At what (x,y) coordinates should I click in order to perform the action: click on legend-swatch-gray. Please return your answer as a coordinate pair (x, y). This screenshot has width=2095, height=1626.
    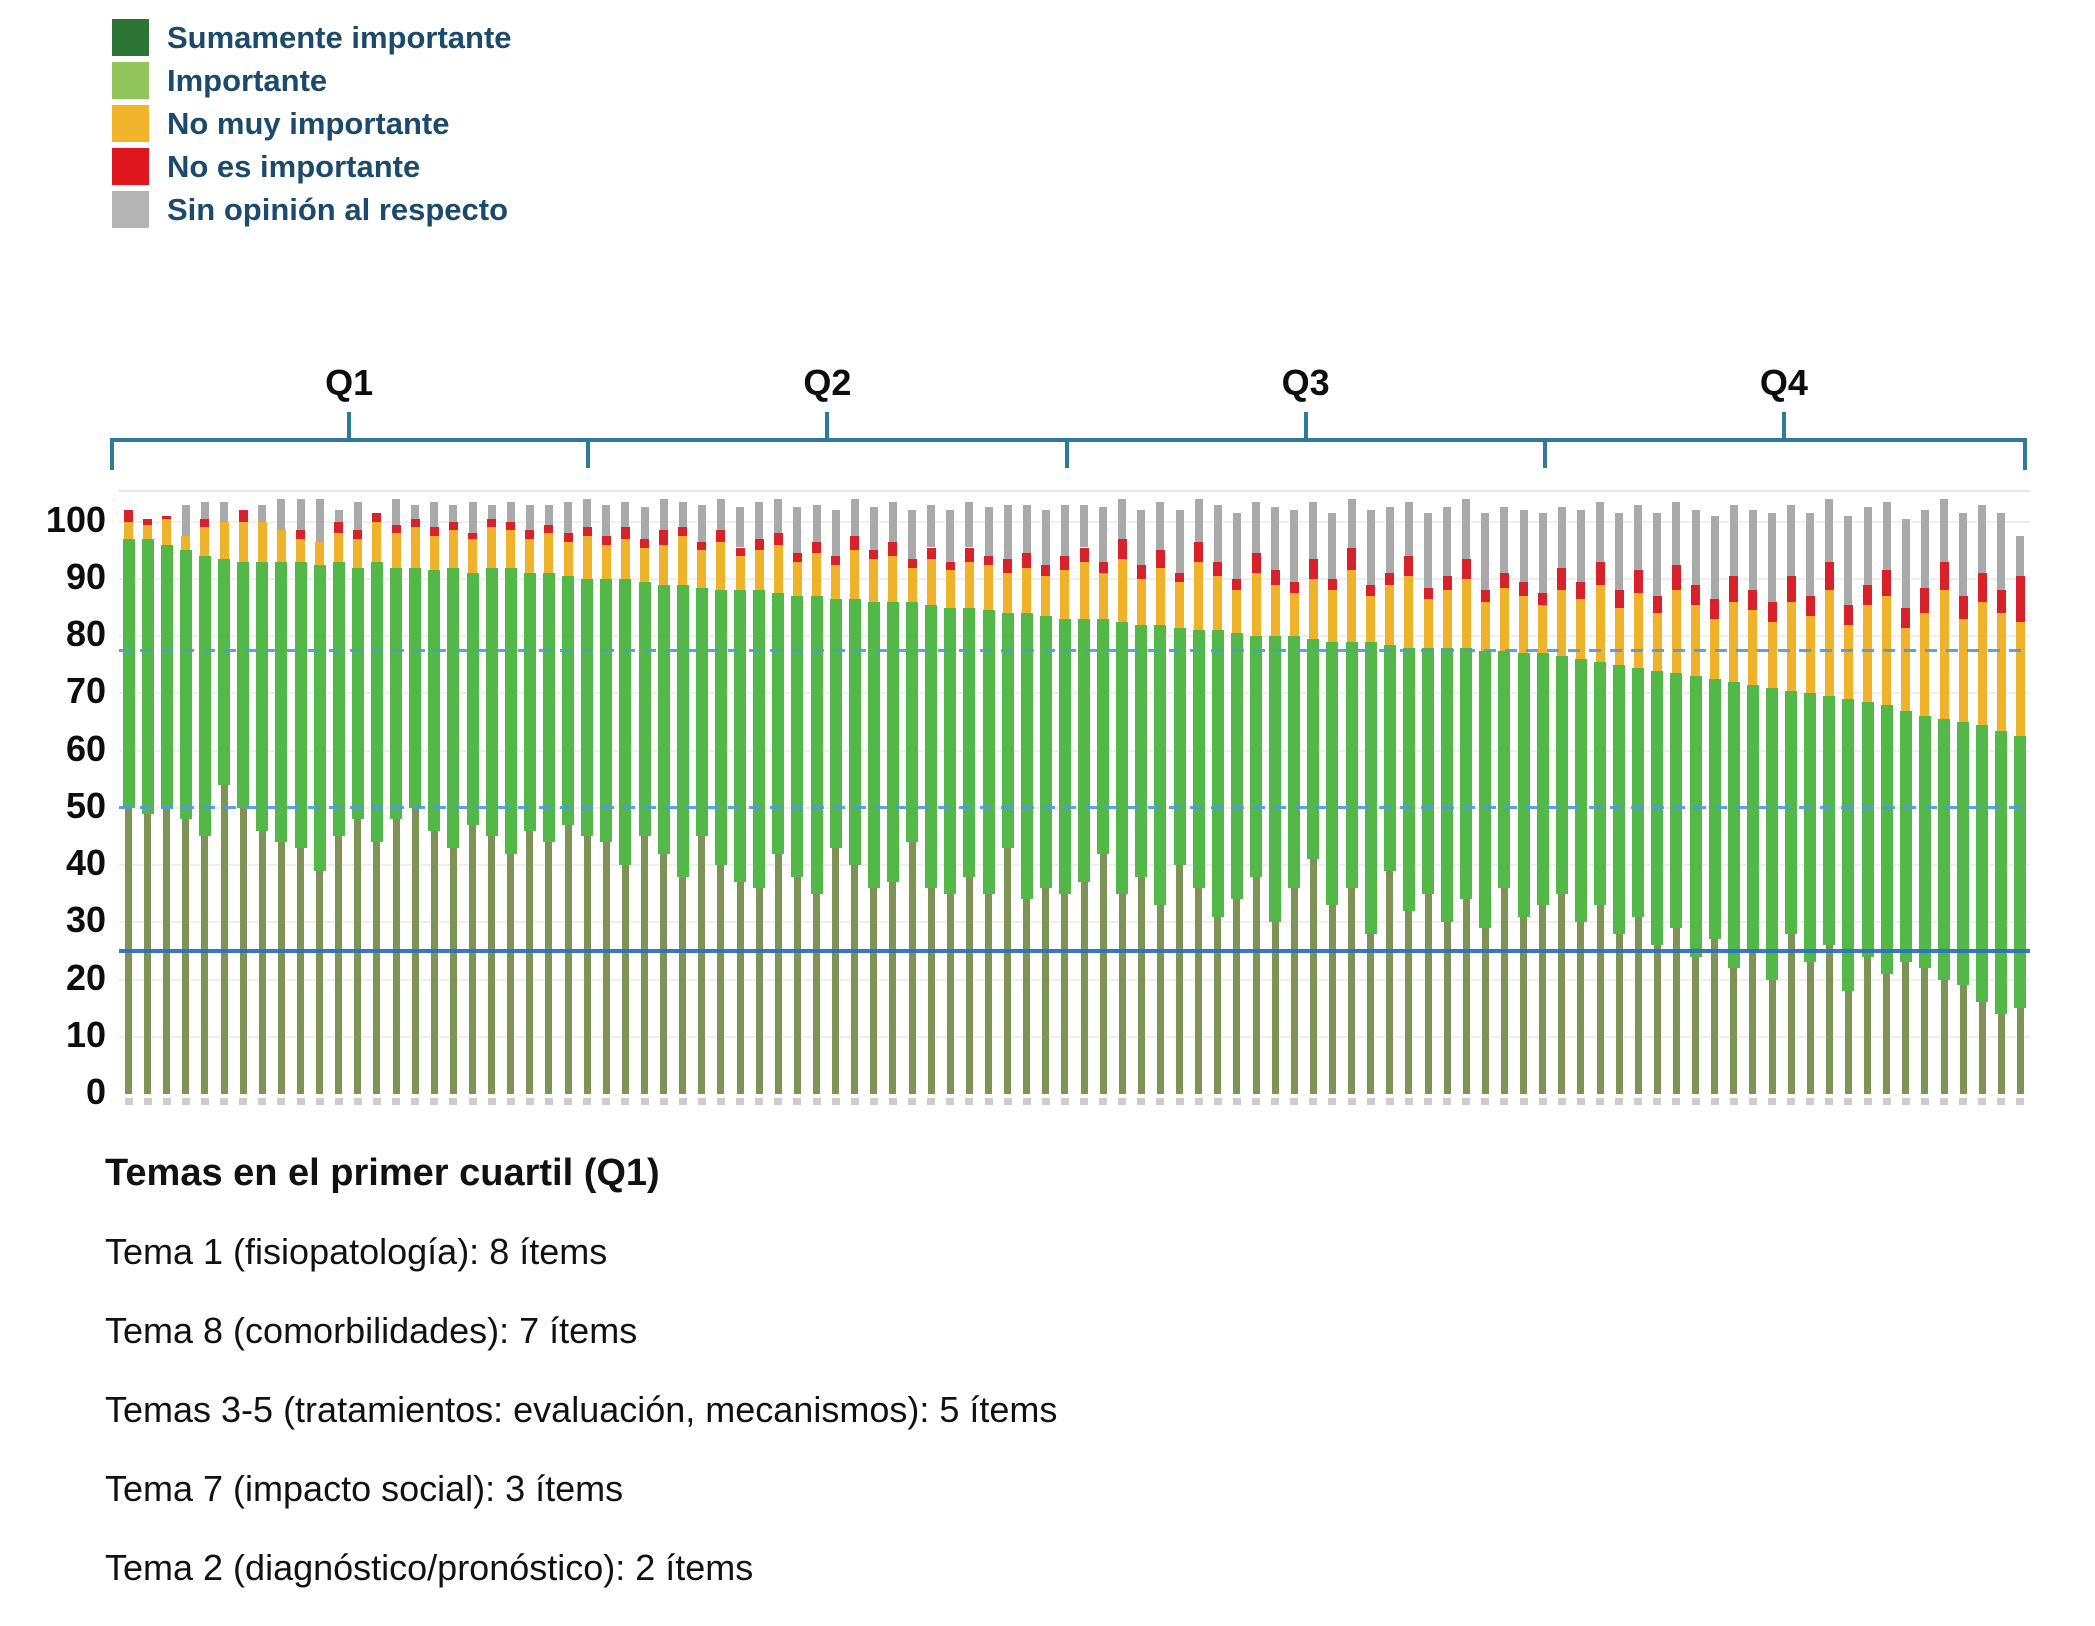
    Looking at the image, I should click on (130, 209).